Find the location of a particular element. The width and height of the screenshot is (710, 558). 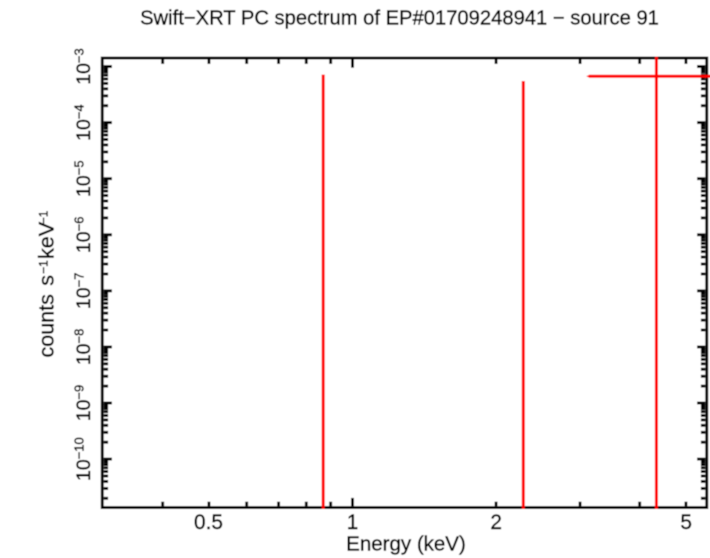

svg-text: Energy (keV) is located at coordinates (406, 544).